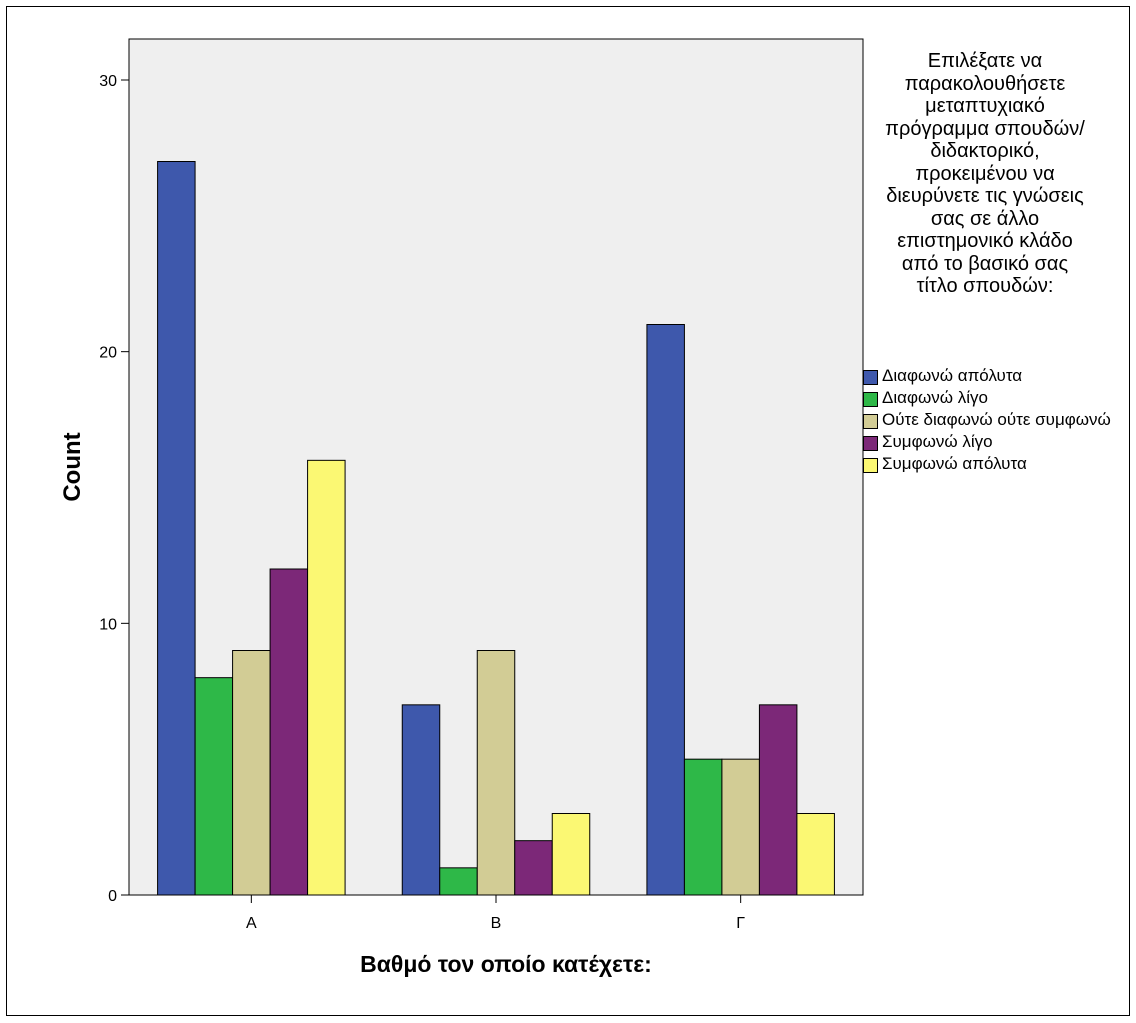 This screenshot has height=1023, width=1136. What do you see at coordinates (108, 624) in the screenshot?
I see `y-tick-label: 10` at bounding box center [108, 624].